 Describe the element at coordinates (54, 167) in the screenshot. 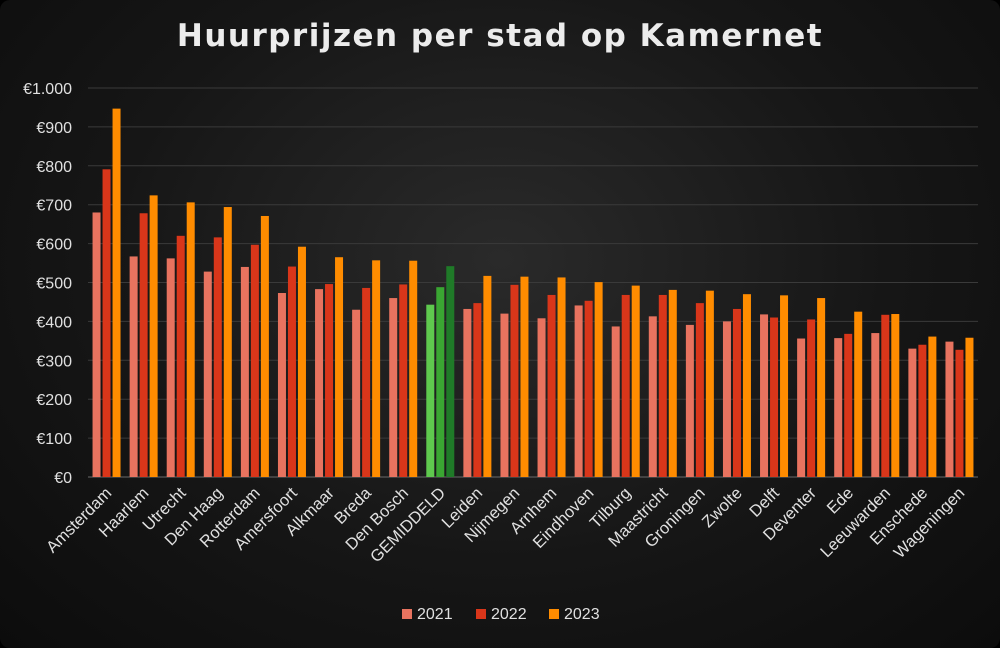

I see `y-tick-label: €800` at that location.